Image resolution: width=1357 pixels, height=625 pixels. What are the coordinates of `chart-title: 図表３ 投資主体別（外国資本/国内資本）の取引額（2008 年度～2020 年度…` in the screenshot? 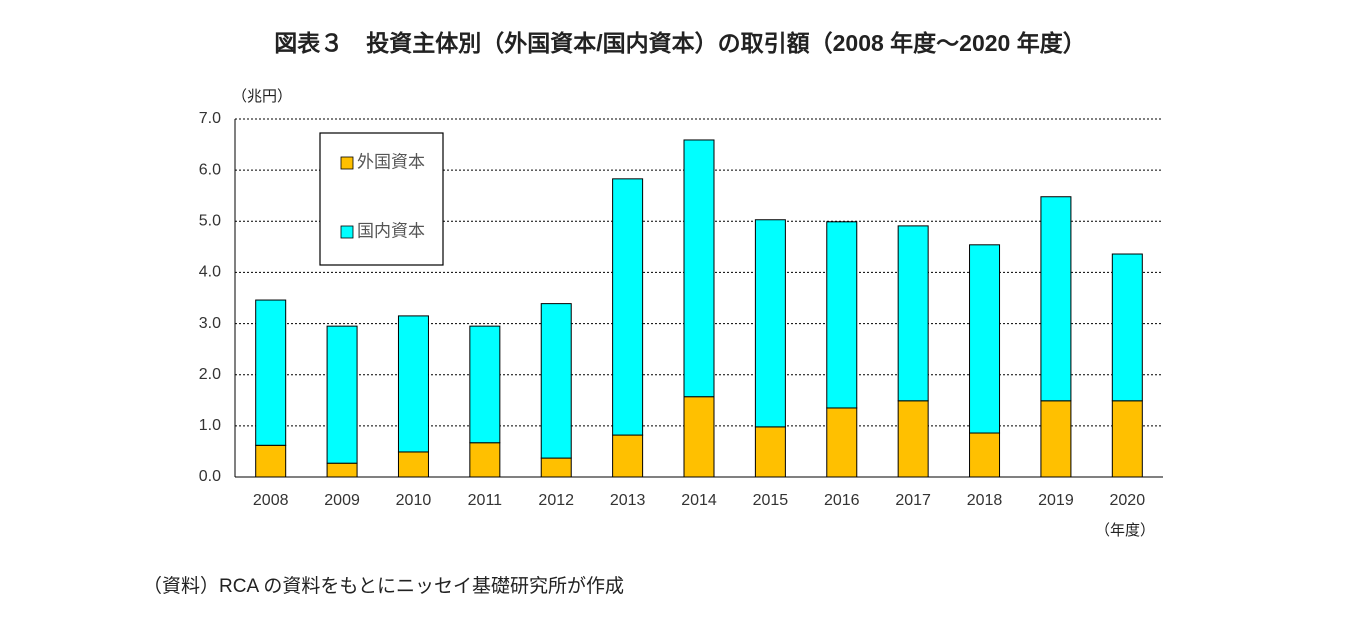 It's located at (680, 43).